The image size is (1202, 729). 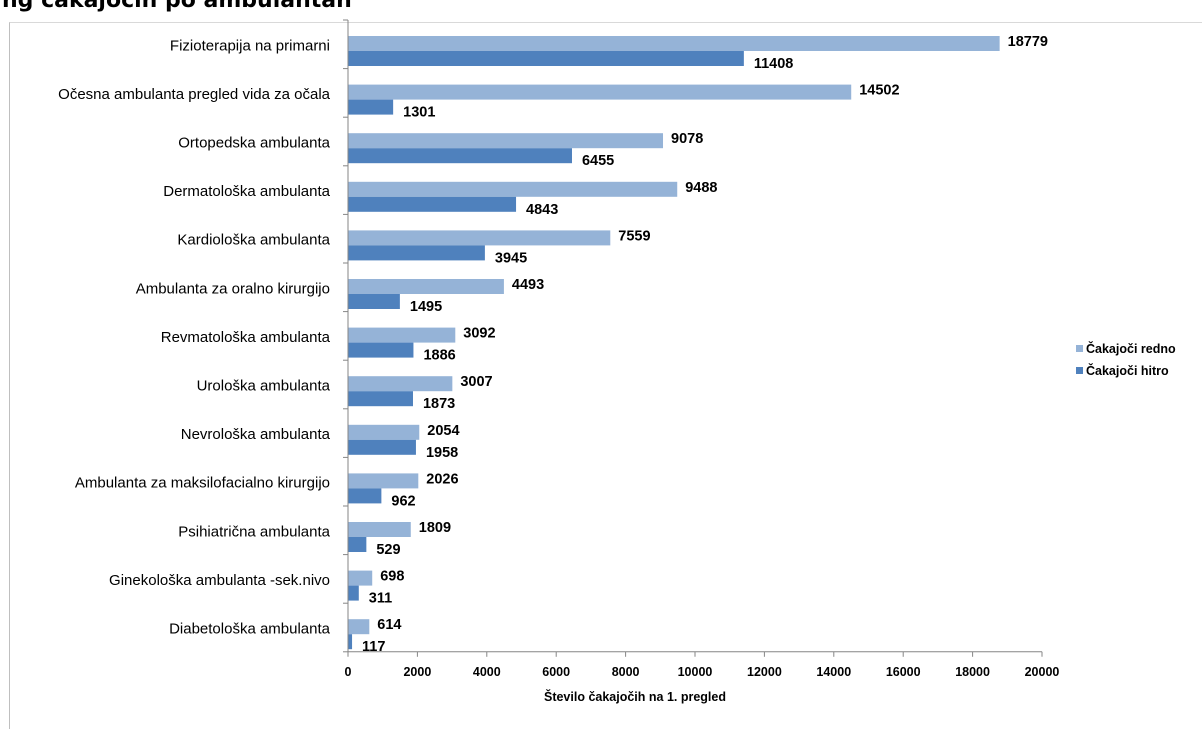 What do you see at coordinates (403, 501) in the screenshot?
I see `data-label-hitro: 962` at bounding box center [403, 501].